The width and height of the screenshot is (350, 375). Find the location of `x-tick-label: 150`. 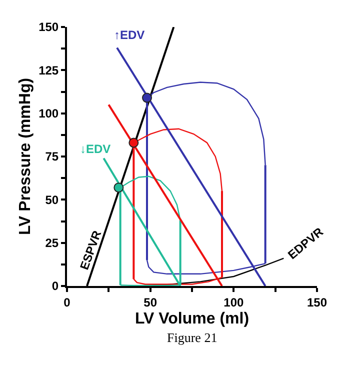

x-tick-label: 150 is located at coordinates (317, 302).